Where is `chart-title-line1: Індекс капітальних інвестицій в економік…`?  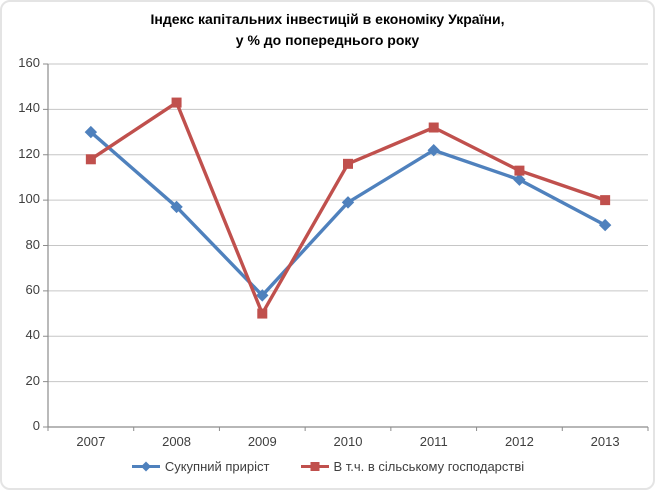
chart-title-line1: Індекс капітальних інвестицій в економік… is located at coordinates (327, 19).